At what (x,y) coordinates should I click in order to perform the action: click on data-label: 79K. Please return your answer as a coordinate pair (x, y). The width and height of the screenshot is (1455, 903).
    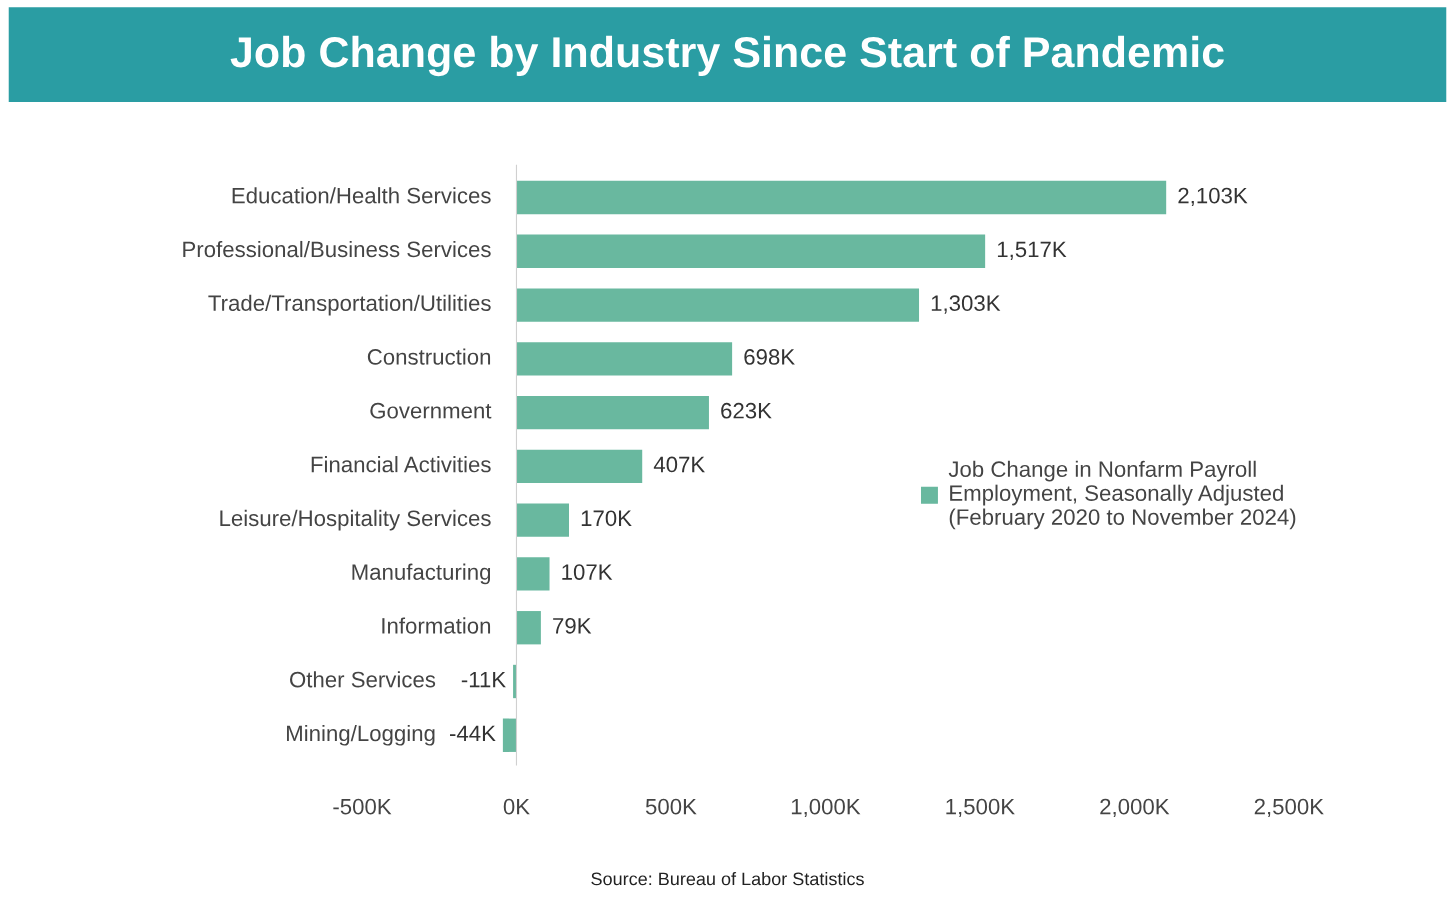
    Looking at the image, I should click on (572, 625).